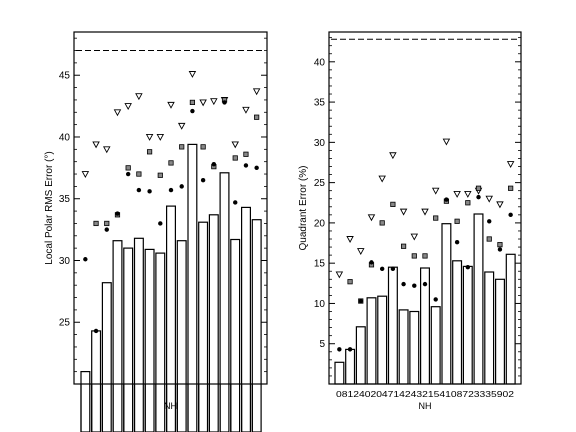 The width and height of the screenshot is (576, 432). Describe the element at coordinates (322, 344) in the screenshot. I see `ytick-label-0: 5` at that location.